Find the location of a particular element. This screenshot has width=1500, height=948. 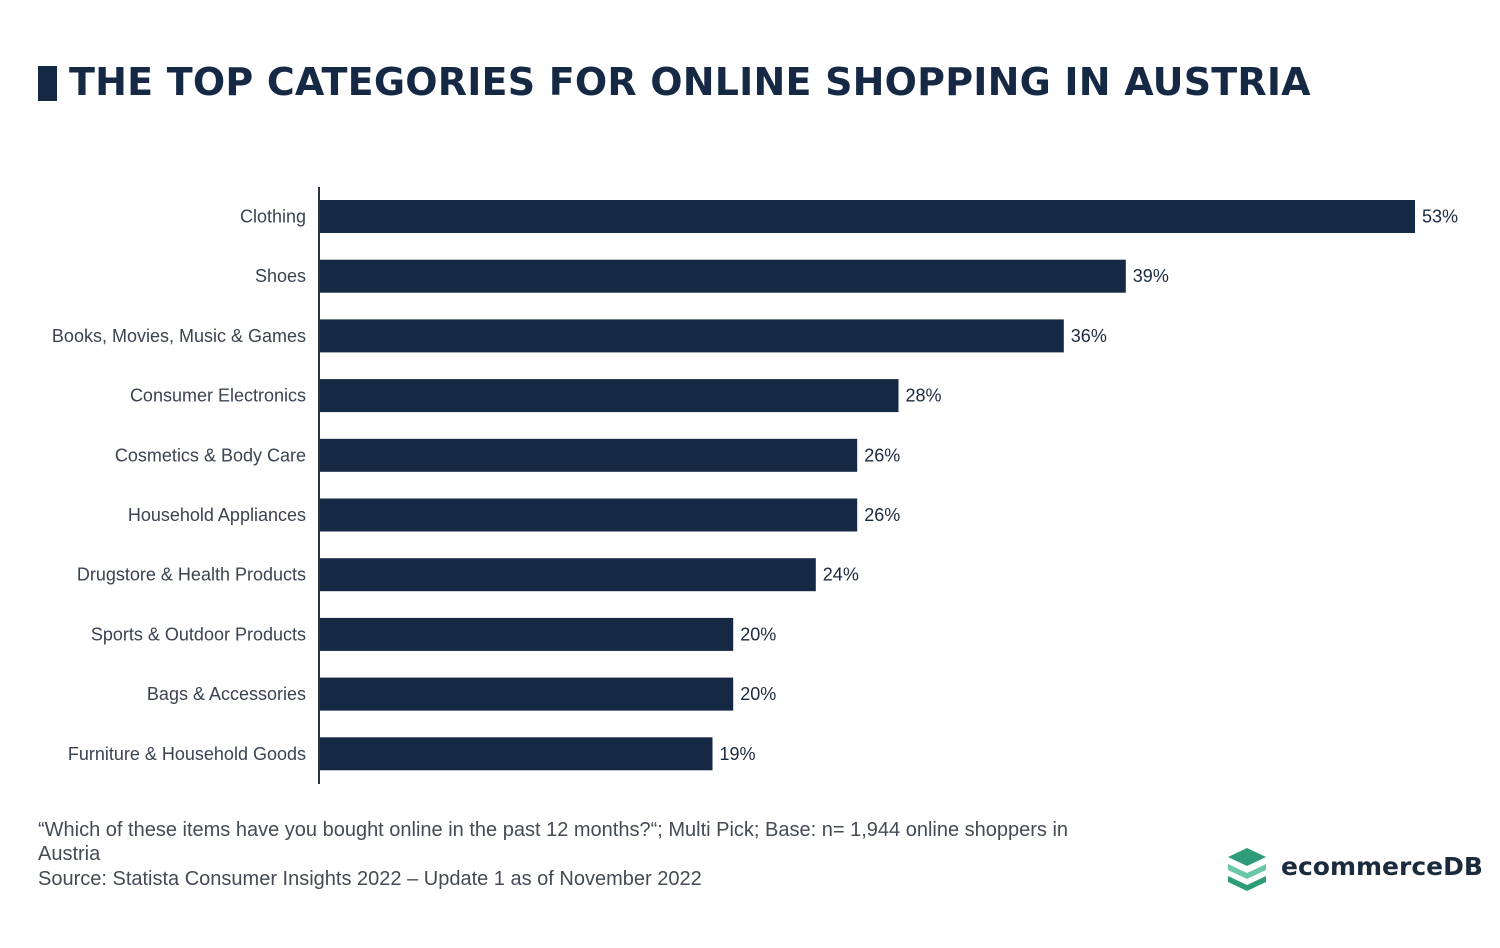

category-label: Consumer Electronics is located at coordinates (218, 396).